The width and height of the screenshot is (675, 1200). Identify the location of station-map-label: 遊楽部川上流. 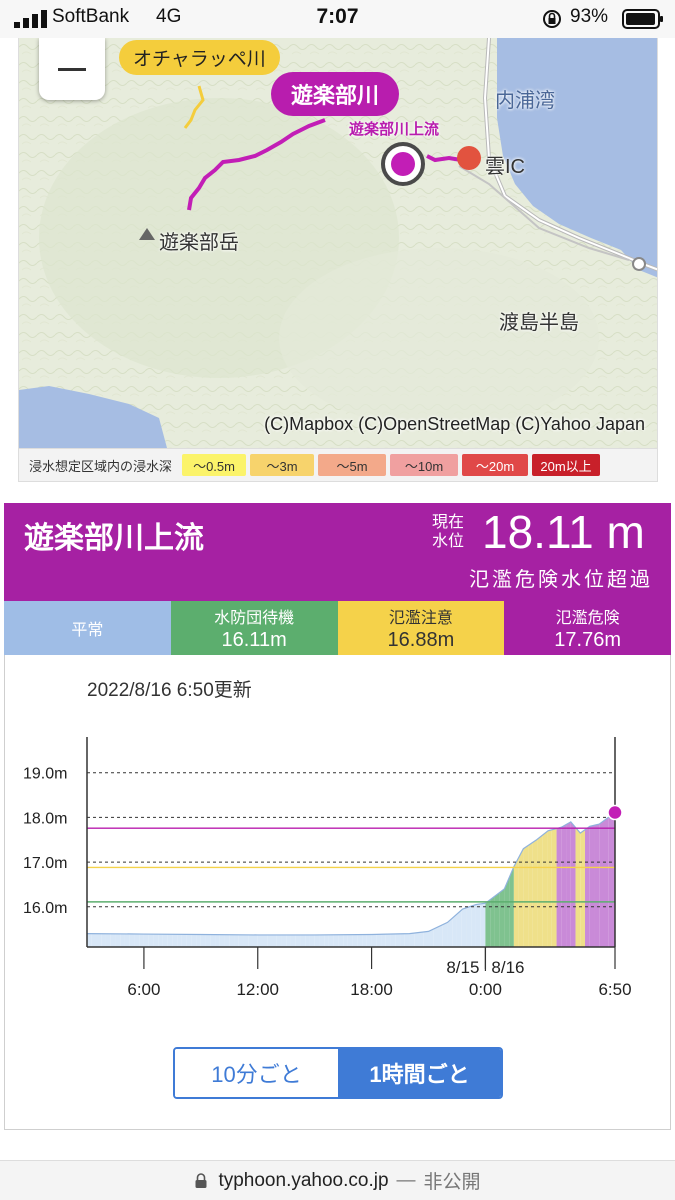
(394, 129).